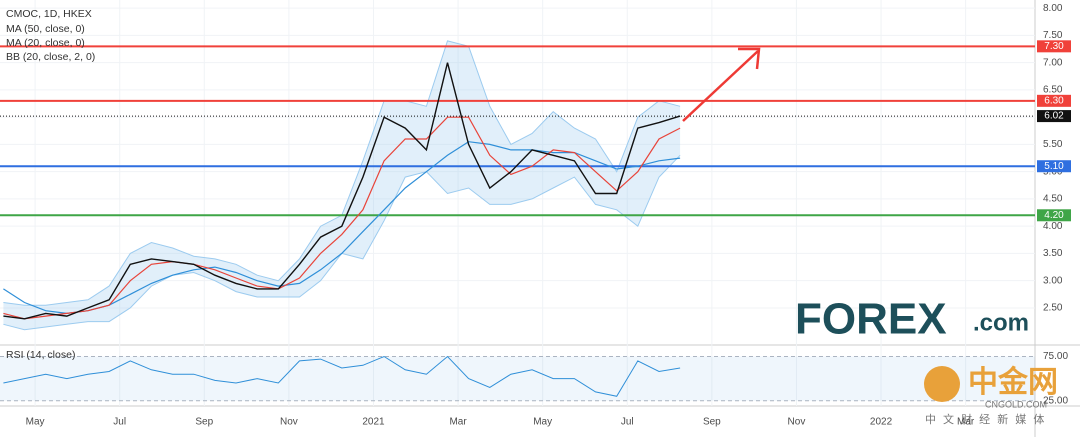 The height and width of the screenshot is (437, 1080). What do you see at coordinates (50, 57) in the screenshot?
I see `legend-entry: BB (20, close, 2, 0)` at bounding box center [50, 57].